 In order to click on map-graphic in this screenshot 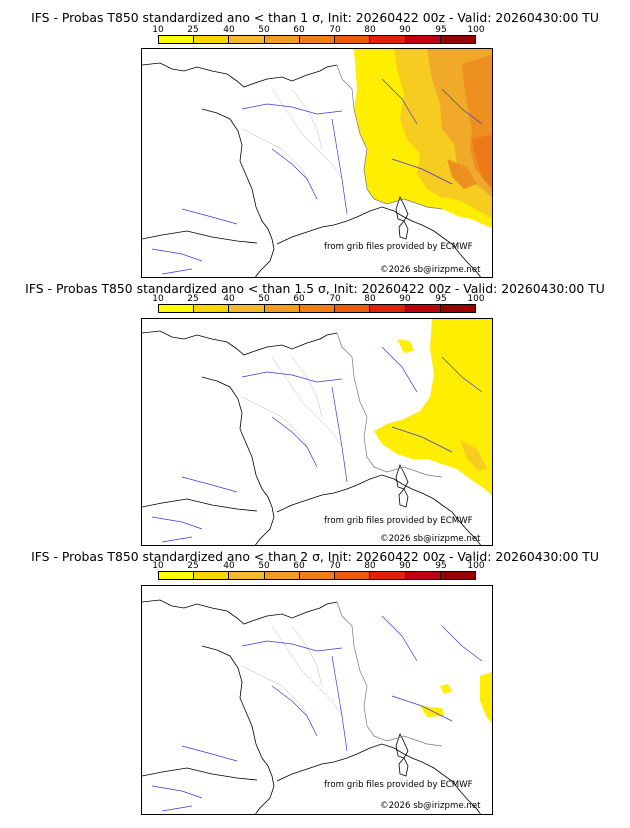, I will do `click(317, 706)`.